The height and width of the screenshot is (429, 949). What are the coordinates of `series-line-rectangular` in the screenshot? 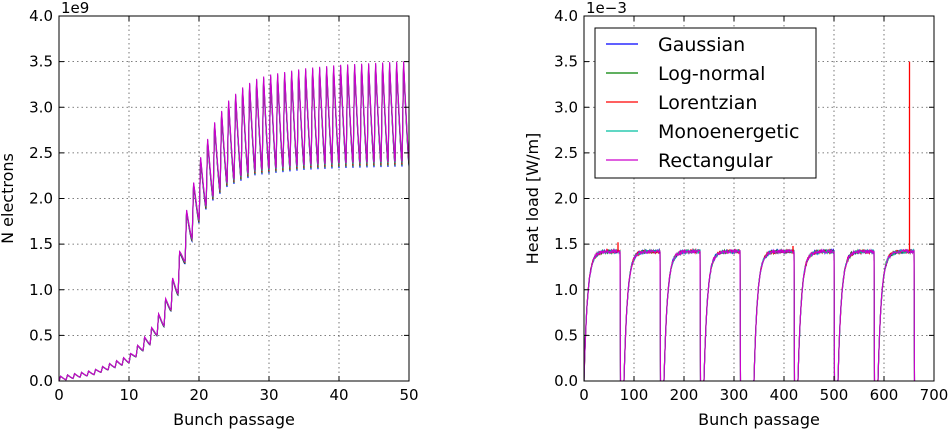 It's located at (759, 314).